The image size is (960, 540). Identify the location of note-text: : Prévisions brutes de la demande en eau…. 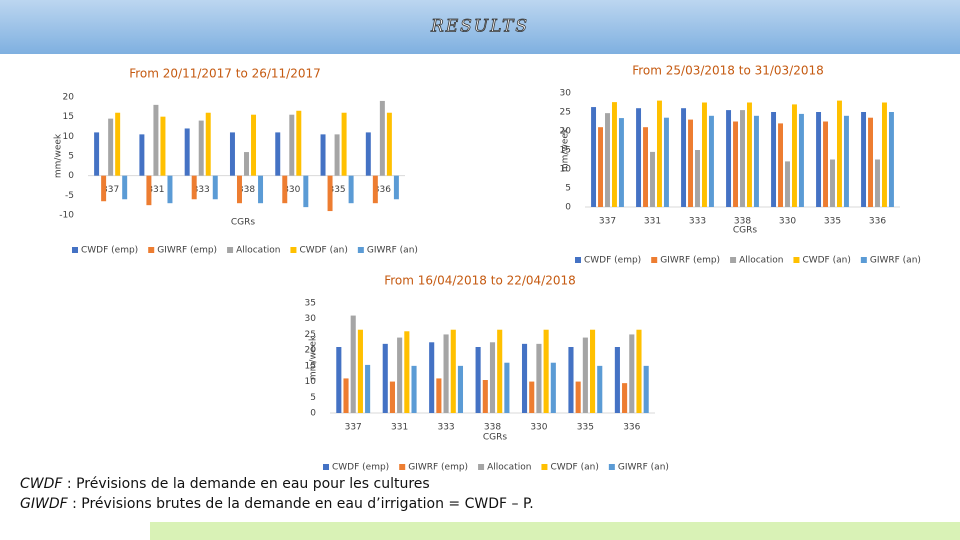
(300, 504).